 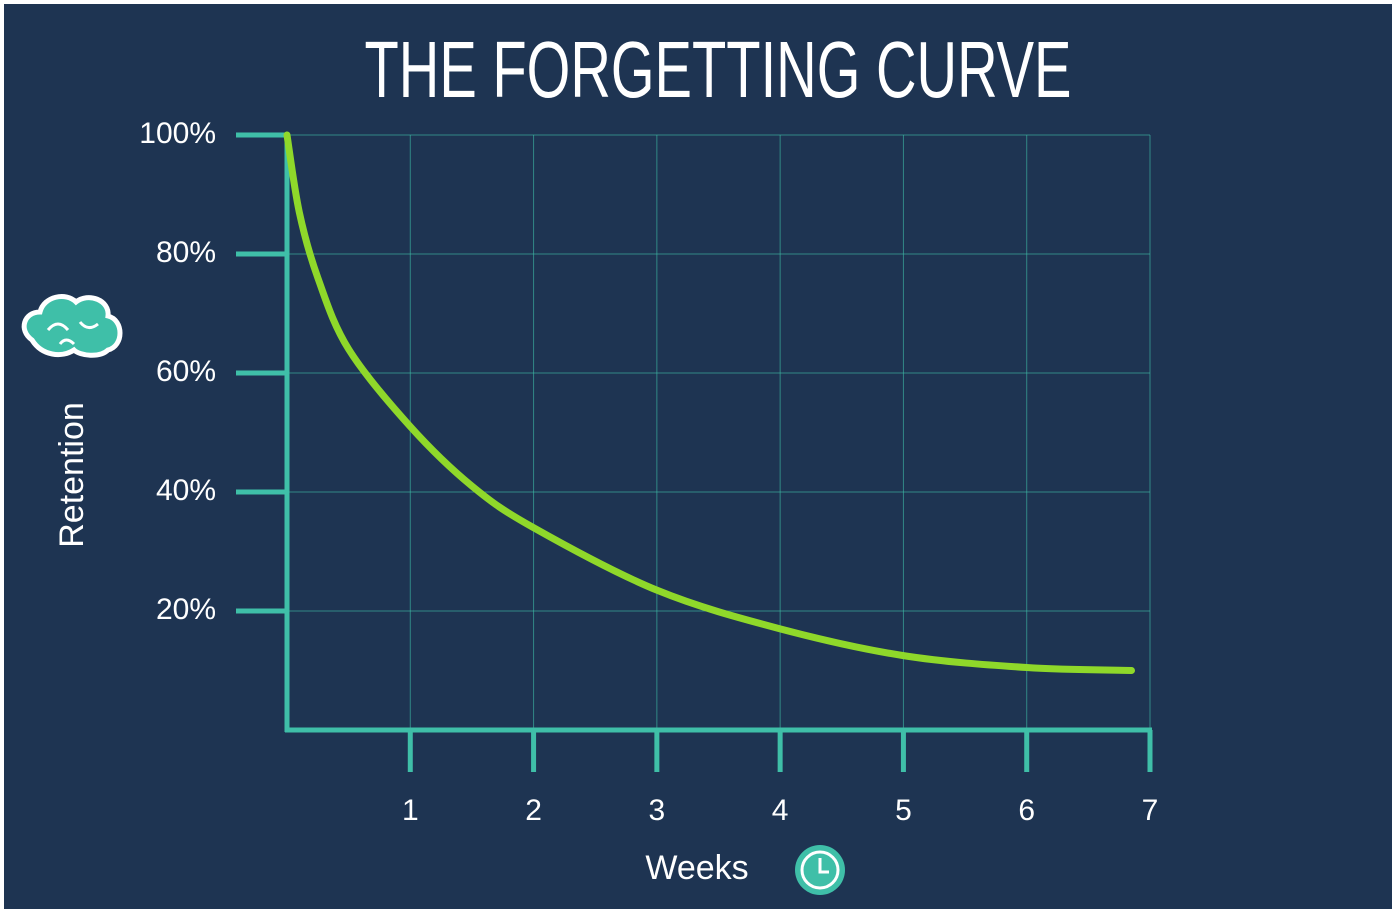 I want to click on x-axis-label: Weeks, so click(x=696, y=868).